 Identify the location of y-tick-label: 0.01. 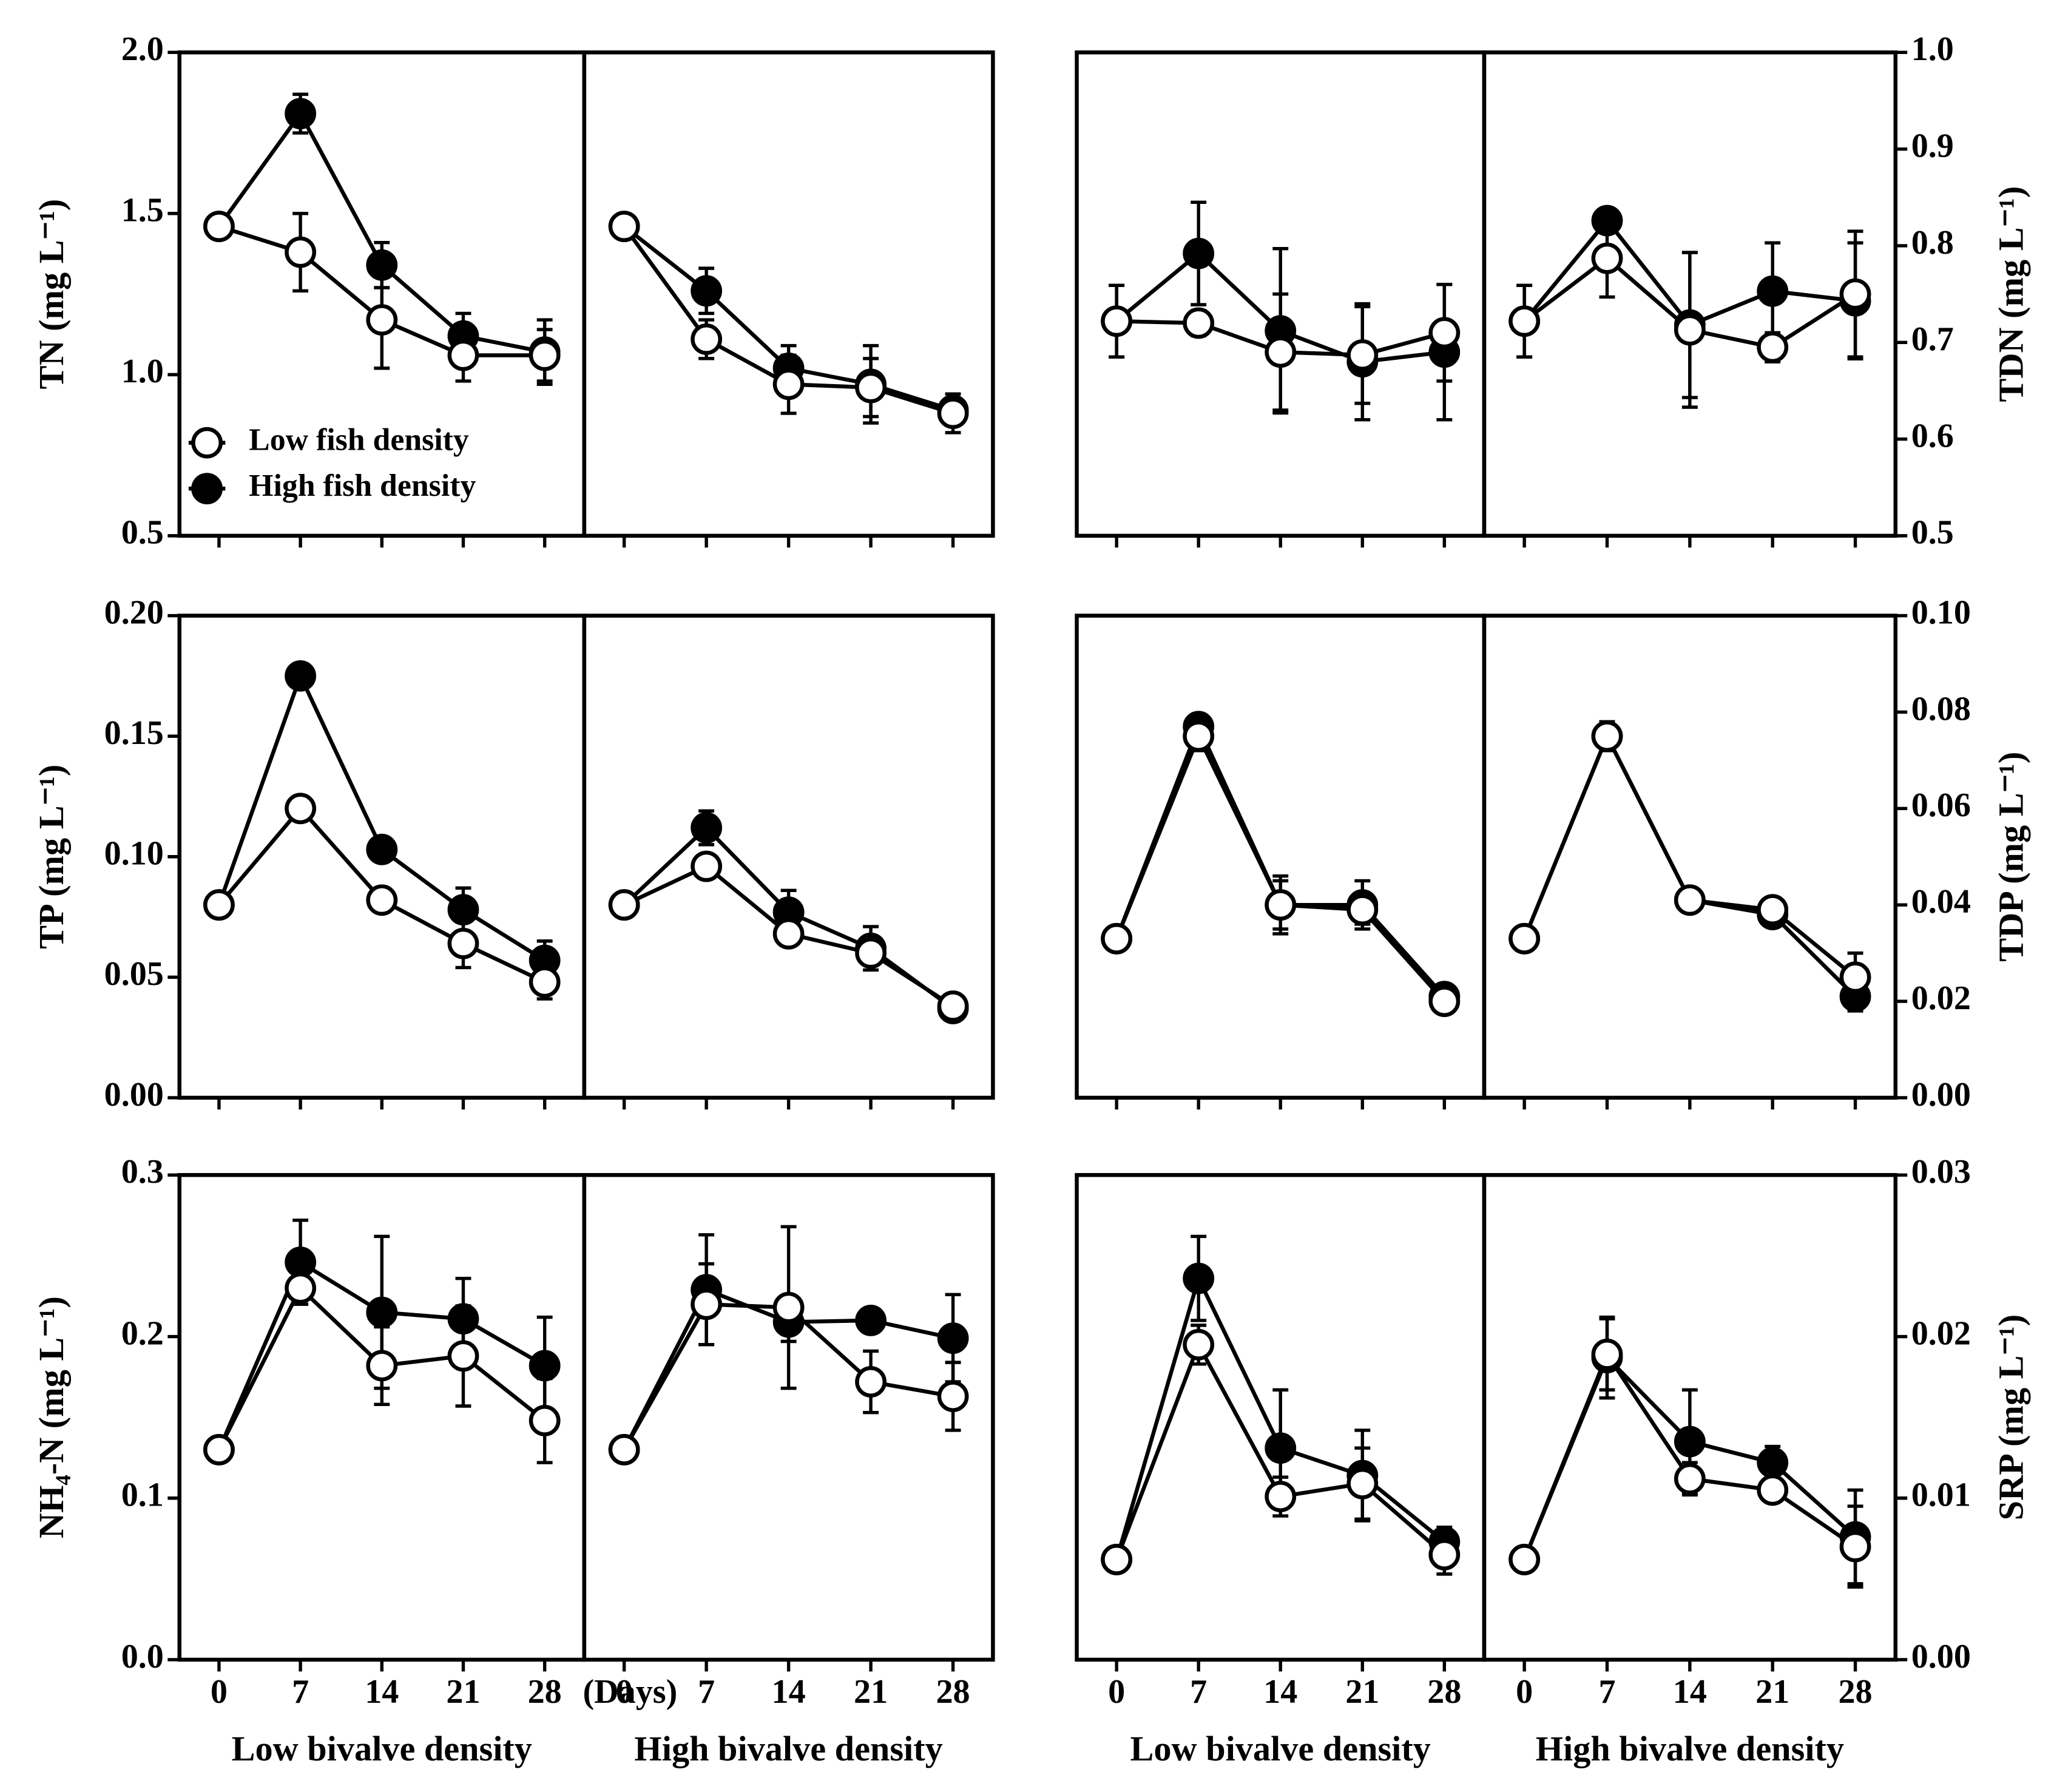
(1941, 1495).